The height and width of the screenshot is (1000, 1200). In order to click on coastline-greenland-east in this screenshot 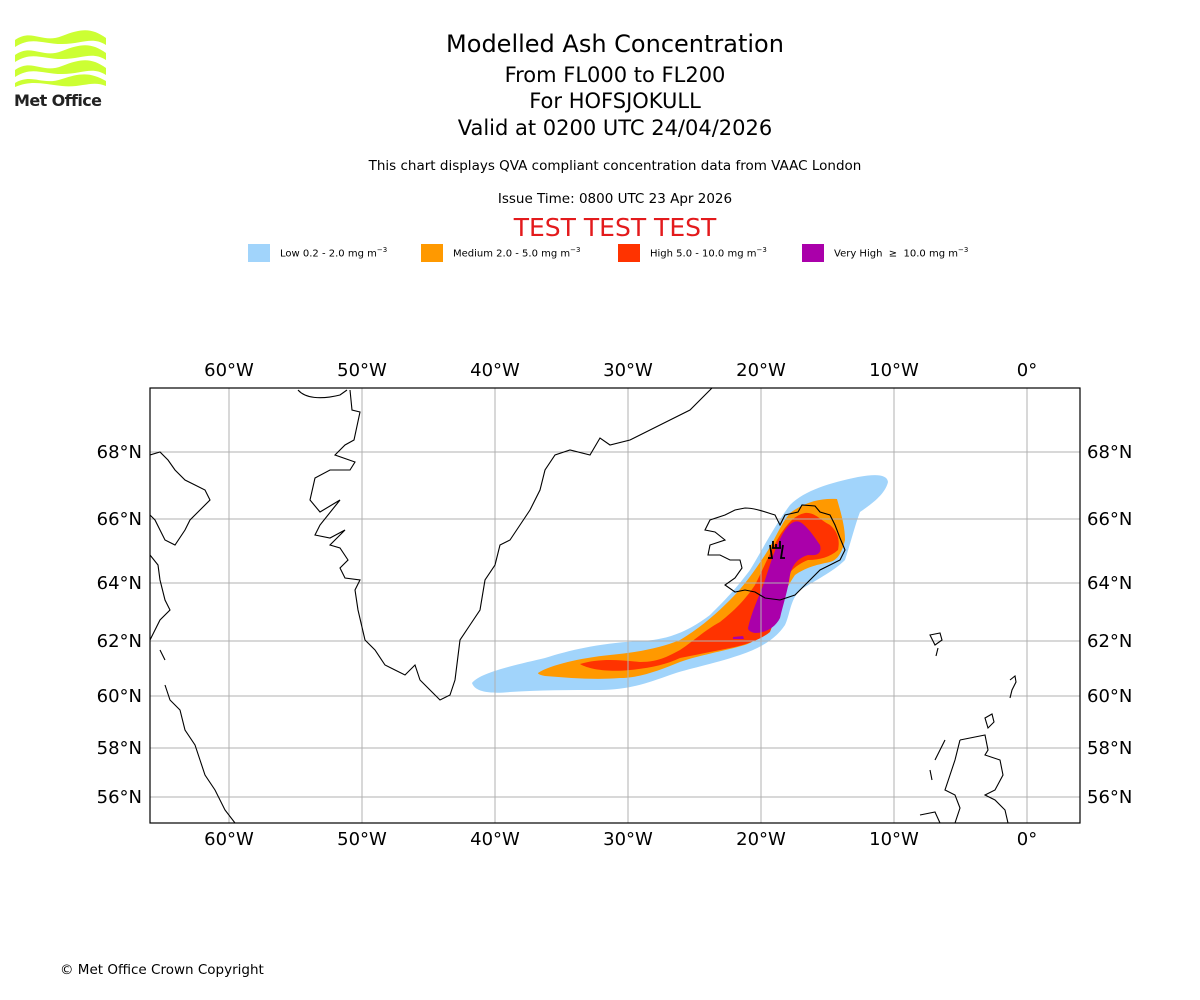, I will do `click(505, 544)`.